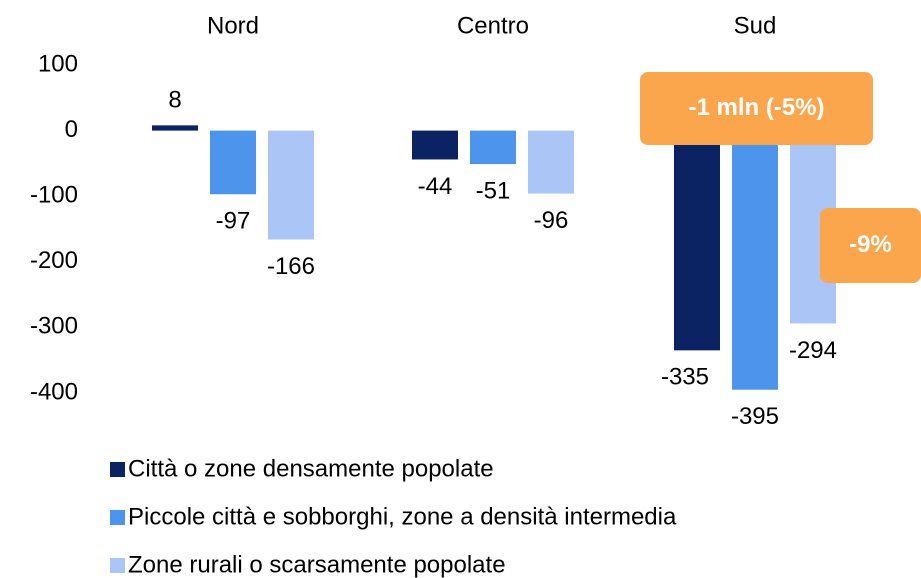  Describe the element at coordinates (755, 416) in the screenshot. I see `data-label: -395` at that location.